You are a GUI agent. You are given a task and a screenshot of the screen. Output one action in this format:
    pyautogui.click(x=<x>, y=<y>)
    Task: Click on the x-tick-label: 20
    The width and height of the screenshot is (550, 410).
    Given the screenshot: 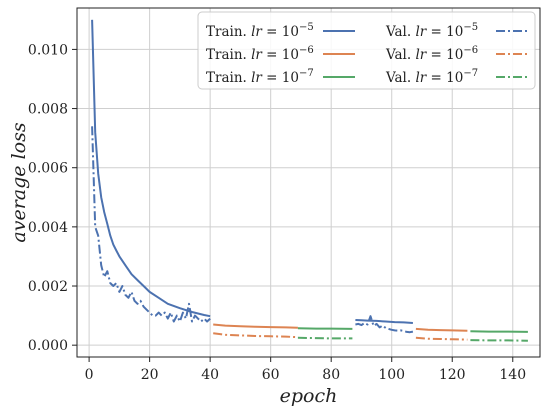 What is the action you would take?
    pyautogui.click(x=150, y=375)
    